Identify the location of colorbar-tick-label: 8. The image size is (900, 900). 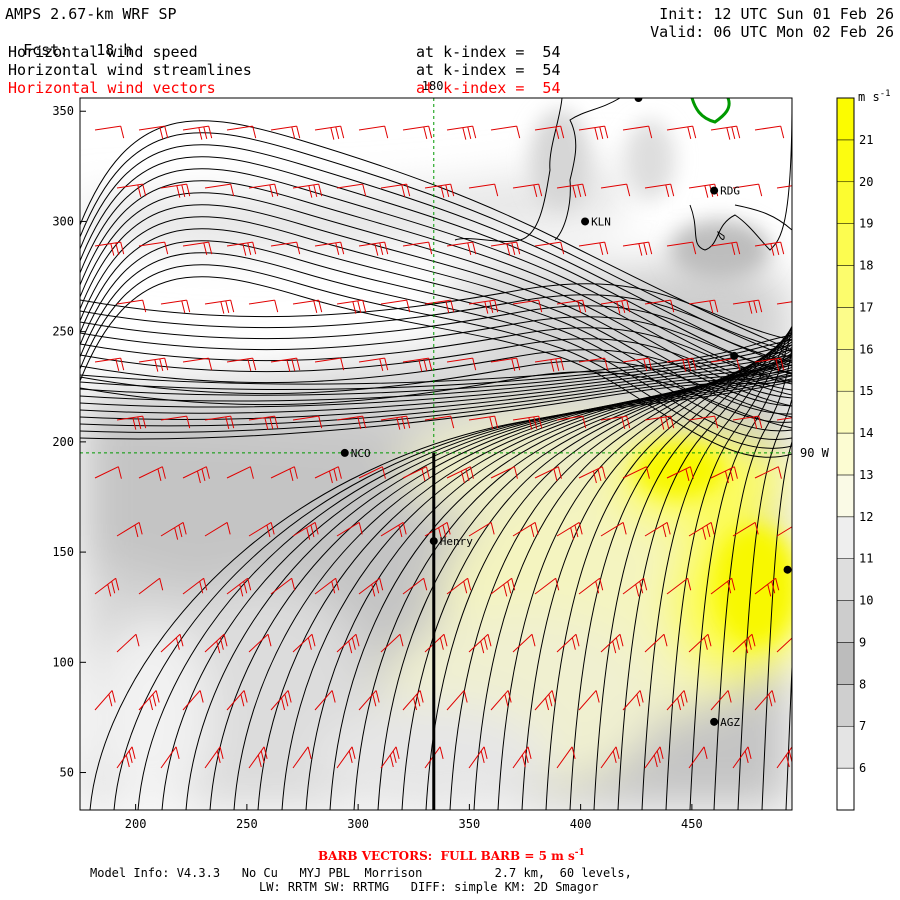
(862, 684).